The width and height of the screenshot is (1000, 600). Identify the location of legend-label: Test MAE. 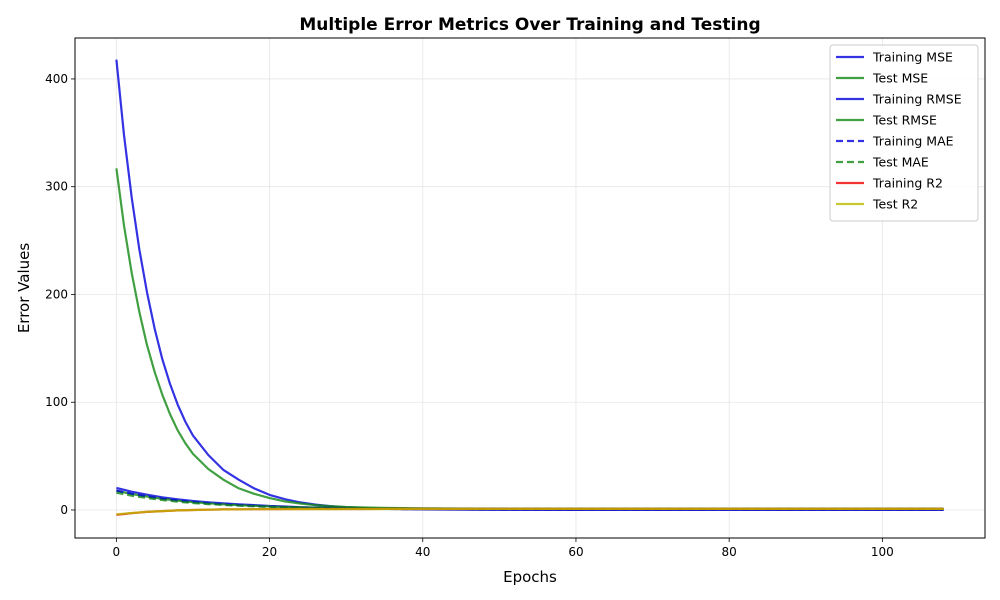
(900, 162).